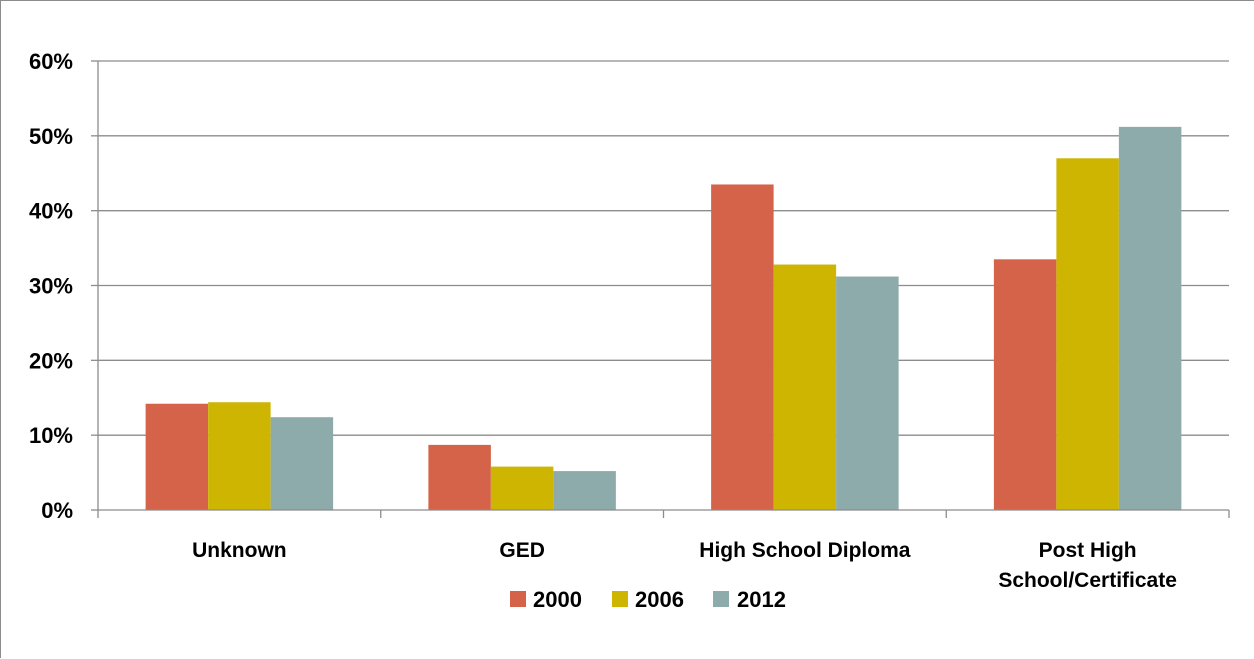 This screenshot has height=659, width=1254. I want to click on category-label: School/Certificate, so click(1087, 580).